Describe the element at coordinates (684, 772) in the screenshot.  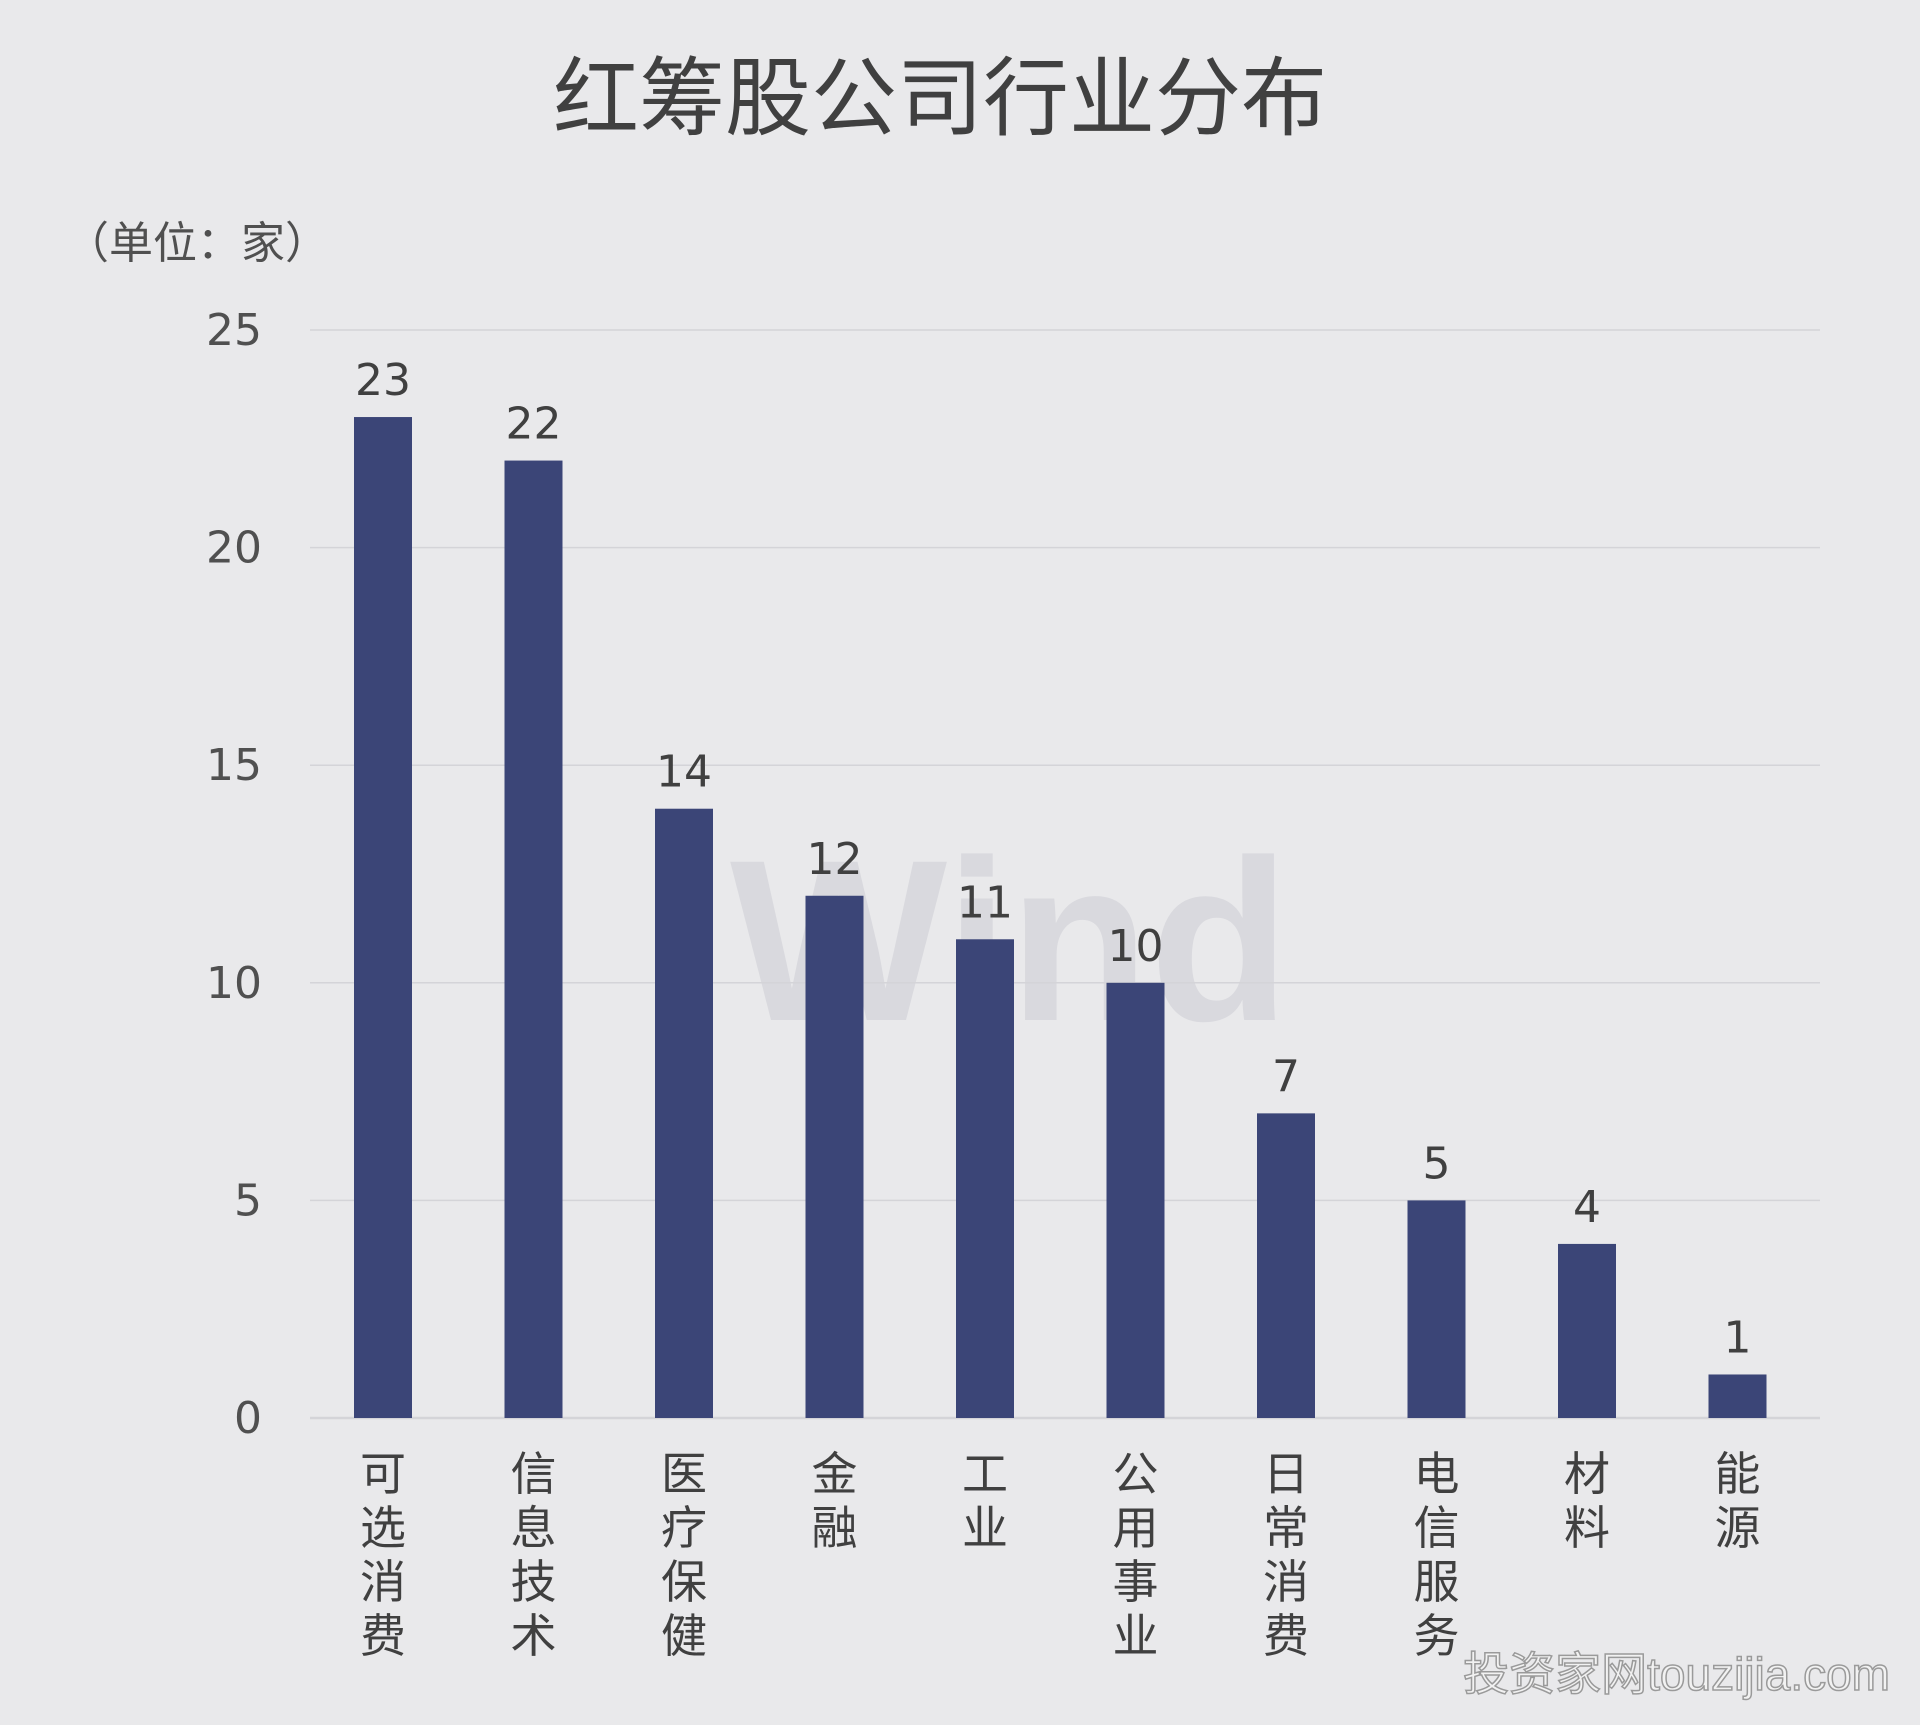
I see `data-label: 14` at that location.